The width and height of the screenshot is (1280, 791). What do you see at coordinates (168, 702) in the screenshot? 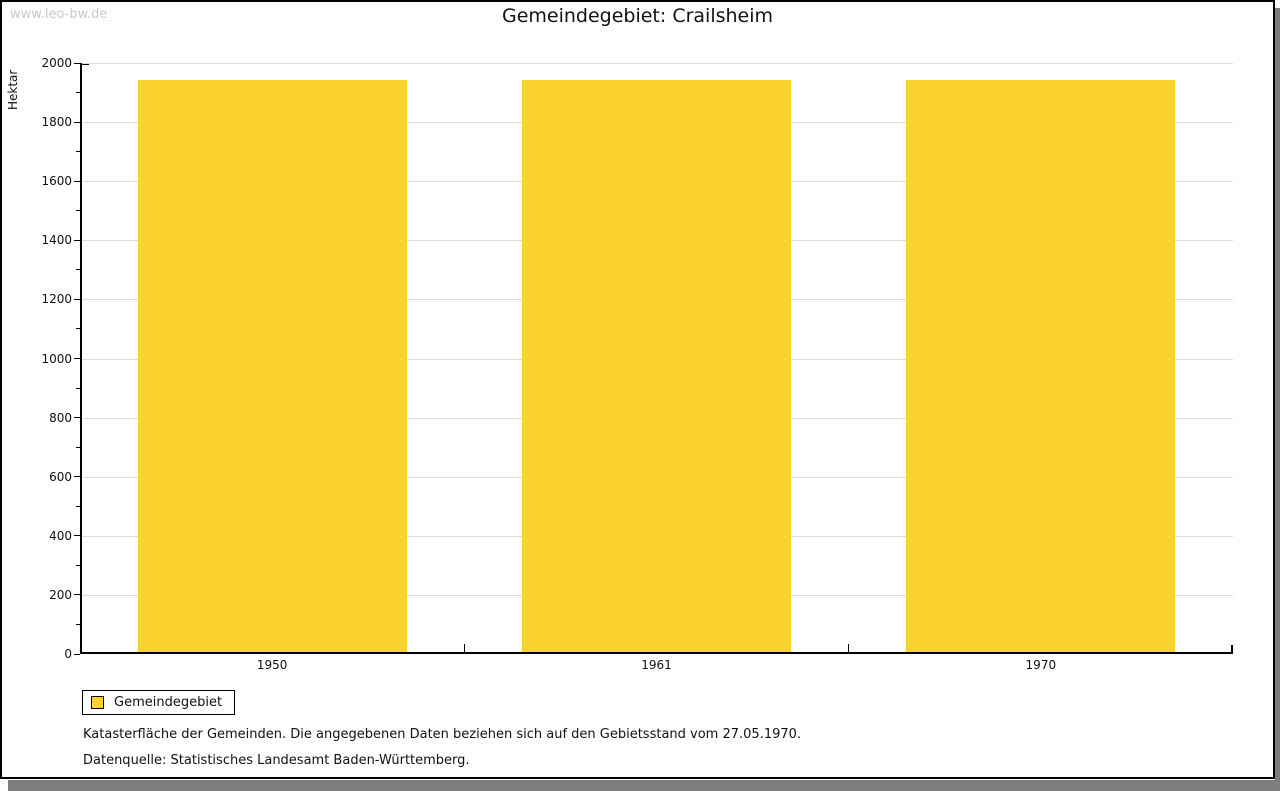
I see `legend-label: Gemeindegebiet` at bounding box center [168, 702].